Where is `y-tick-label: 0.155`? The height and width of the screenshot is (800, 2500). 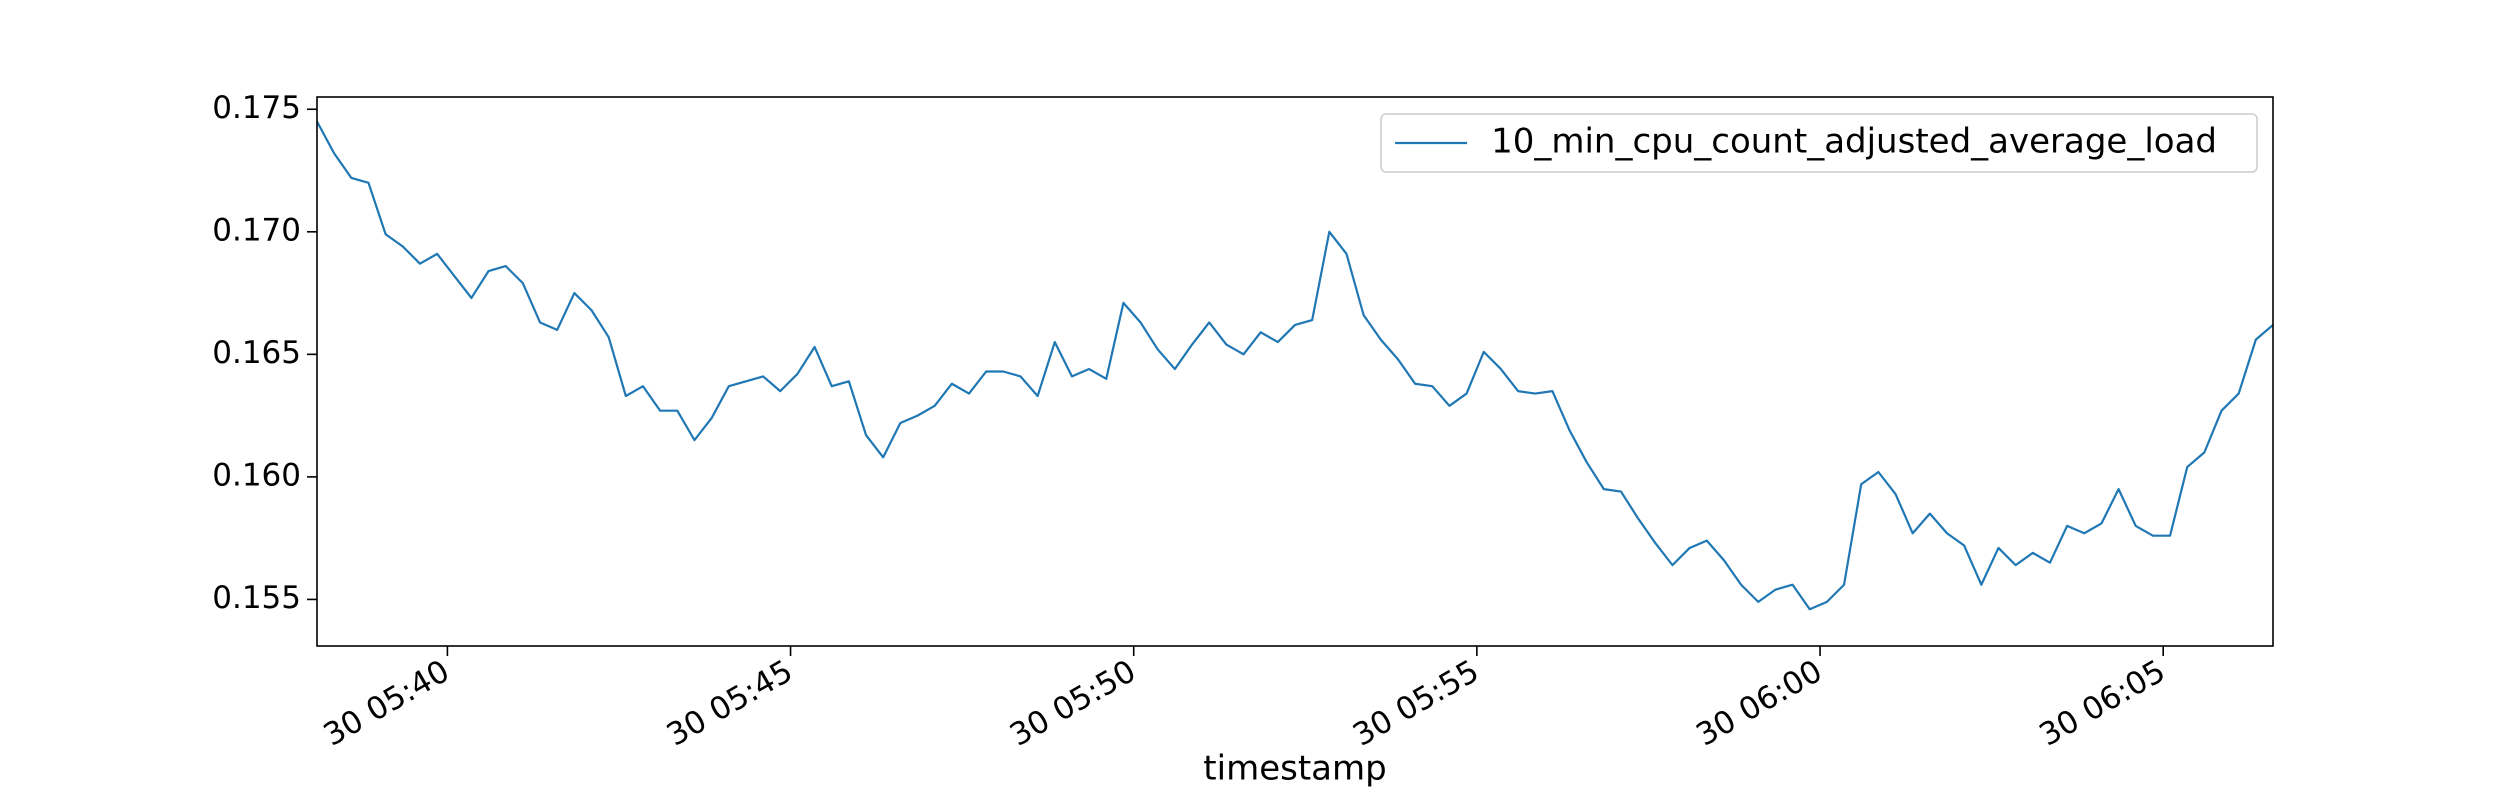
y-tick-label: 0.155 is located at coordinates (256, 598).